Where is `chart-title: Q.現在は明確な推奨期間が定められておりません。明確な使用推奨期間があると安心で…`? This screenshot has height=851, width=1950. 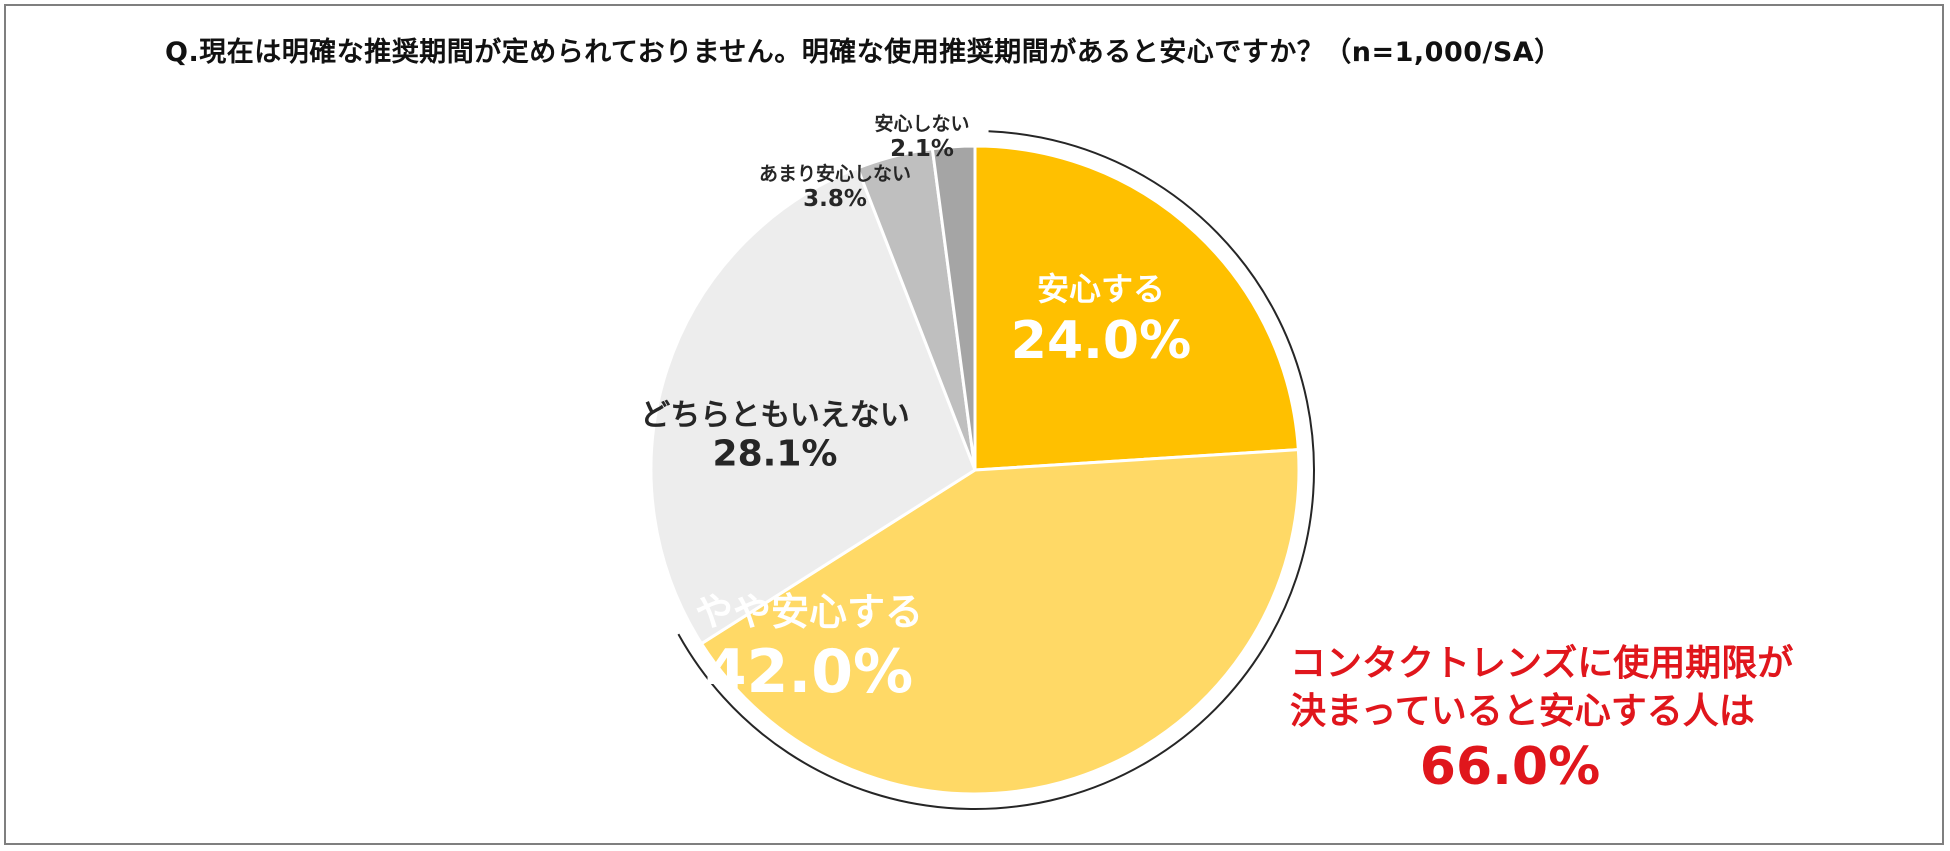 chart-title: Q.現在は明確な推奨期間が定められておりません。明確な使用推奨期間があると安心で… is located at coordinates (863, 52).